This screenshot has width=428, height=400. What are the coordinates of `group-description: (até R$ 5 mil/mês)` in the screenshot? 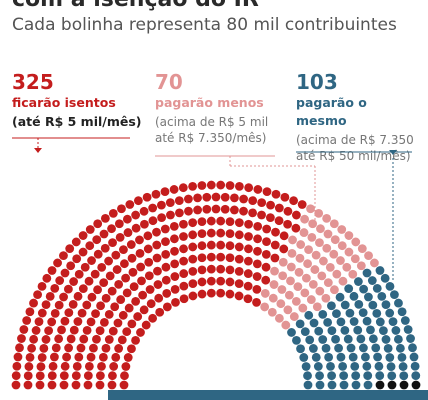 It's located at (77, 121).